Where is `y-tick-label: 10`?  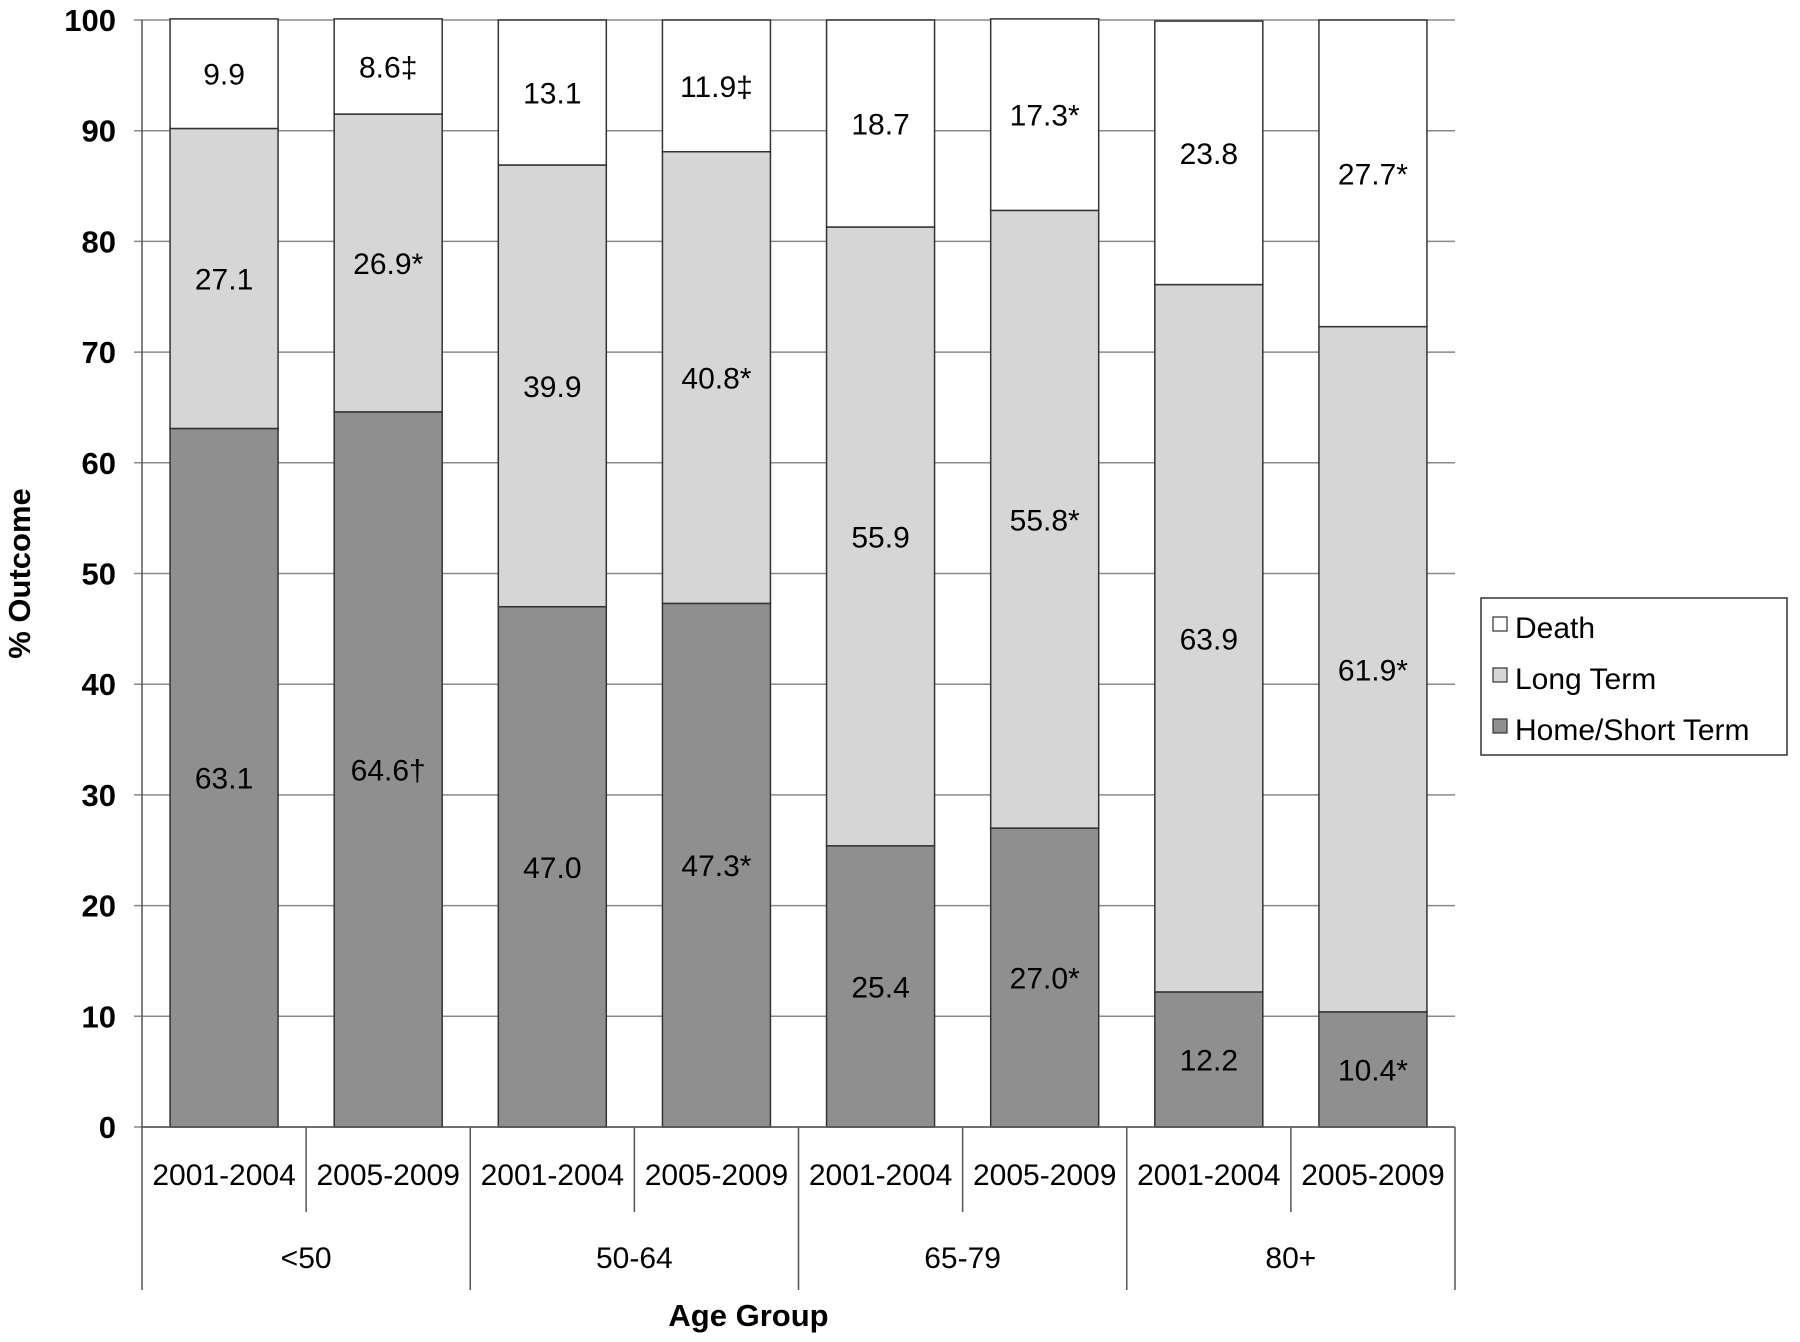 y-tick-label: 10 is located at coordinates (99, 1016).